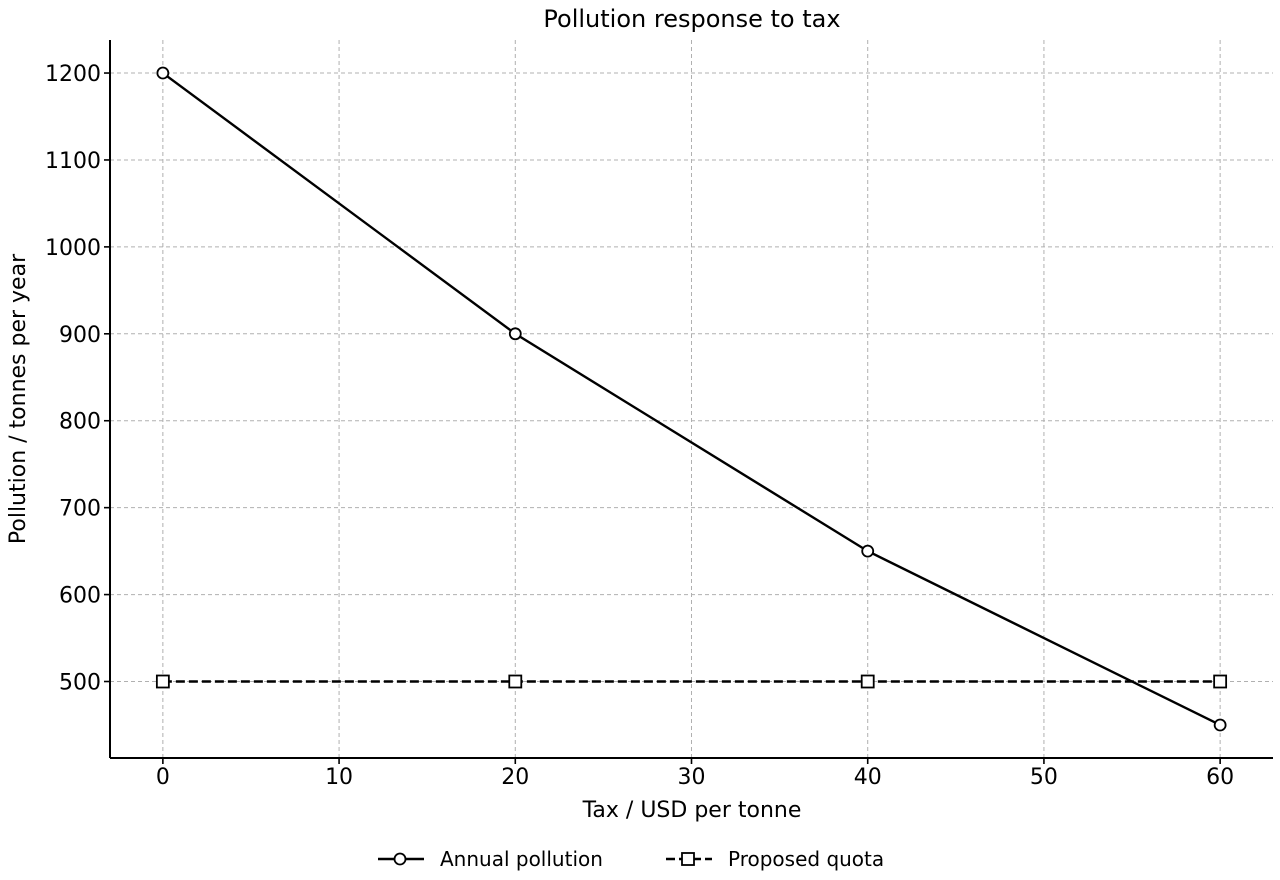 Image resolution: width=1280 pixels, height=880 pixels. I want to click on legend: Annual pollution Proposed quota, so click(631, 859).